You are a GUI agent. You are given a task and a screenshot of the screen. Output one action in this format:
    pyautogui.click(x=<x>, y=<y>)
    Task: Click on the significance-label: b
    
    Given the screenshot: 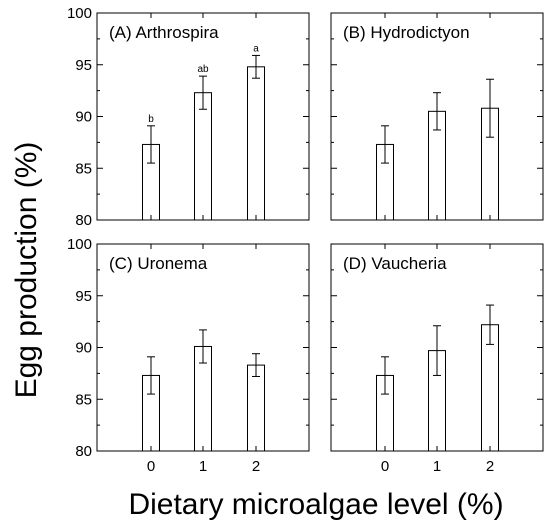 What is the action you would take?
    pyautogui.click(x=151, y=119)
    